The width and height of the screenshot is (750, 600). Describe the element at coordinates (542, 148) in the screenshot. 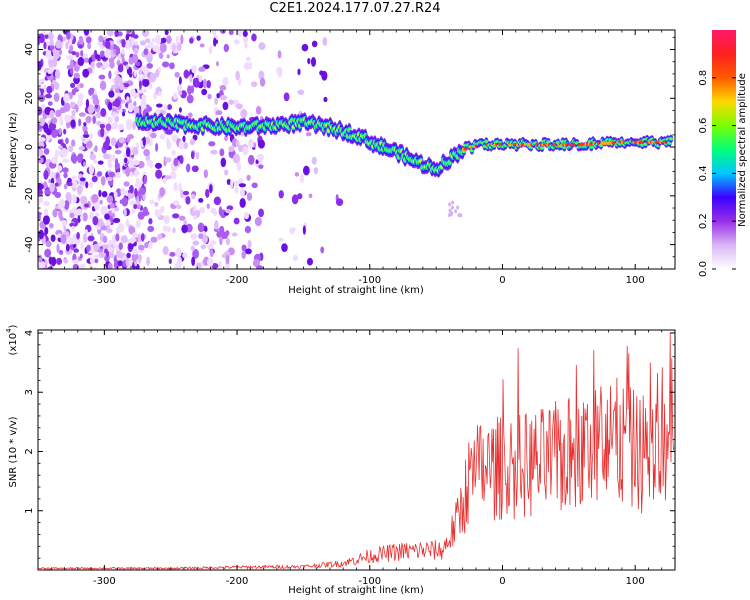

I see `spectrogram-ridge-blob` at that location.